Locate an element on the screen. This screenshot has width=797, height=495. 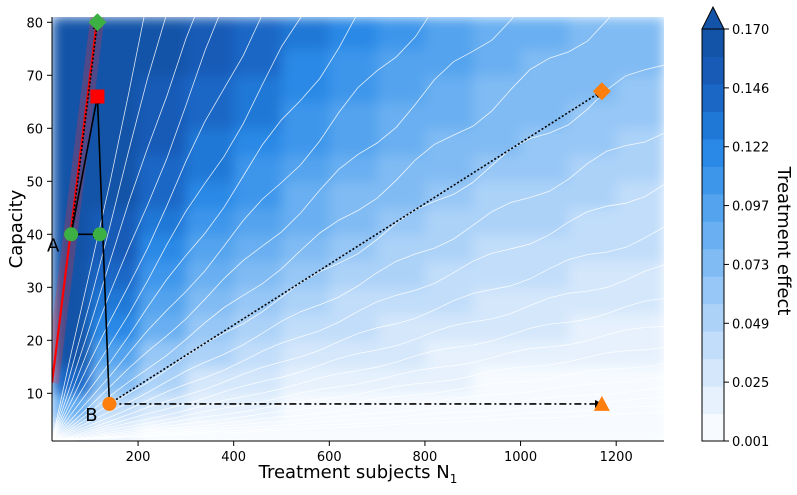
y-axis-label: Capacity is located at coordinates (16, 228).